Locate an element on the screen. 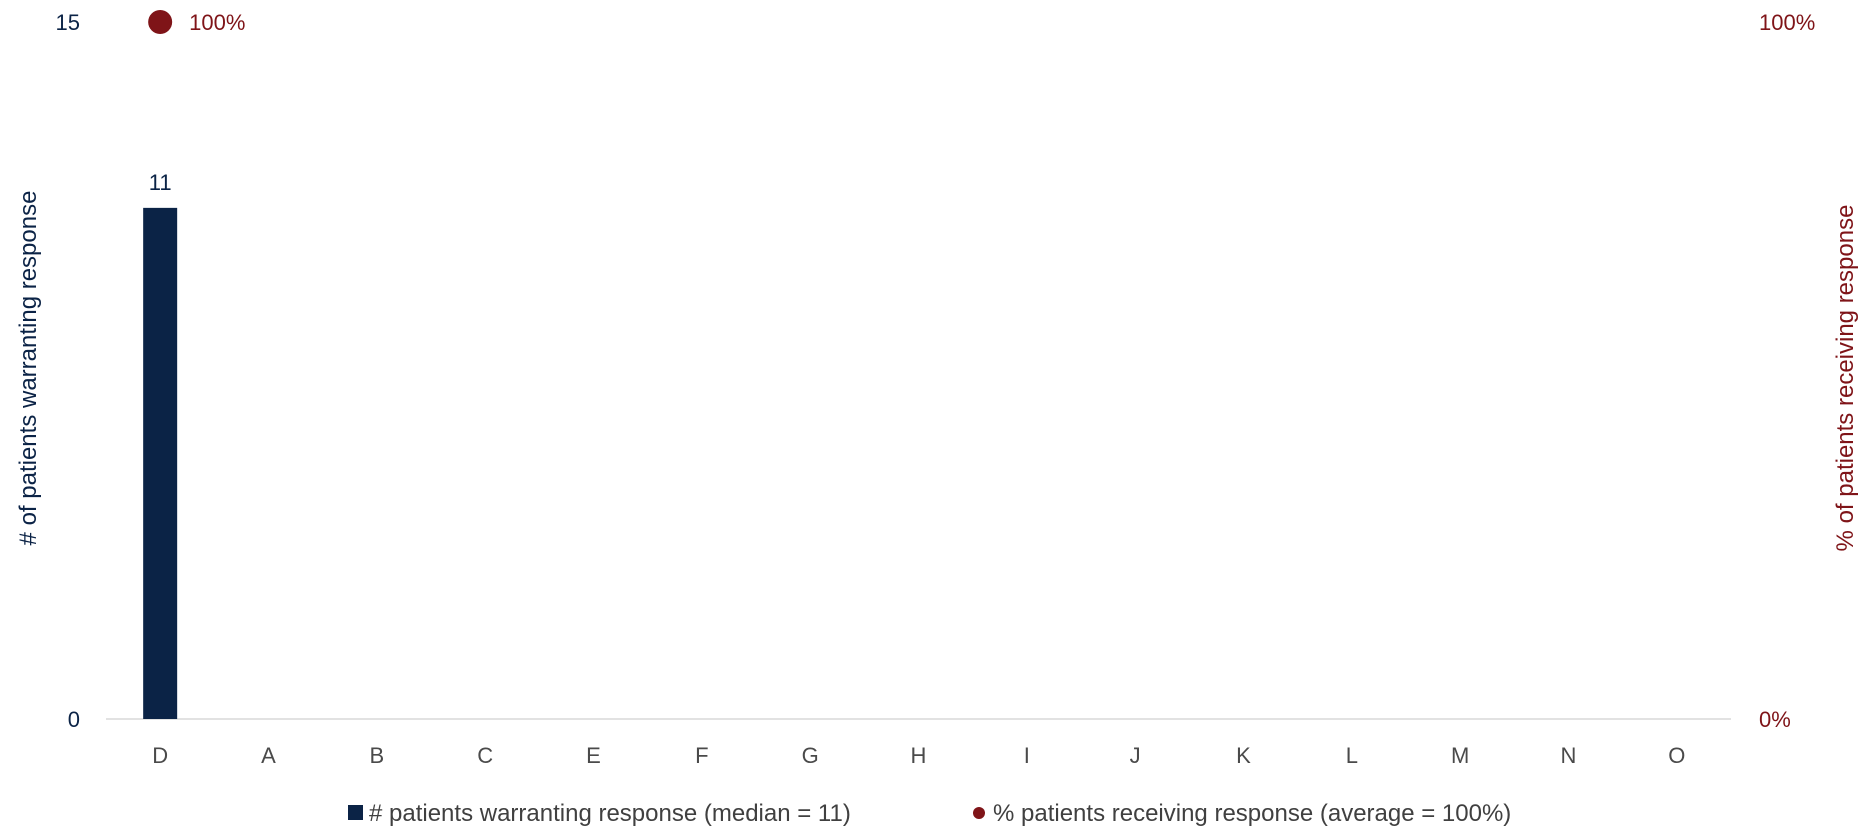 This screenshot has height=829, width=1868. dot-point is located at coordinates (160, 22).